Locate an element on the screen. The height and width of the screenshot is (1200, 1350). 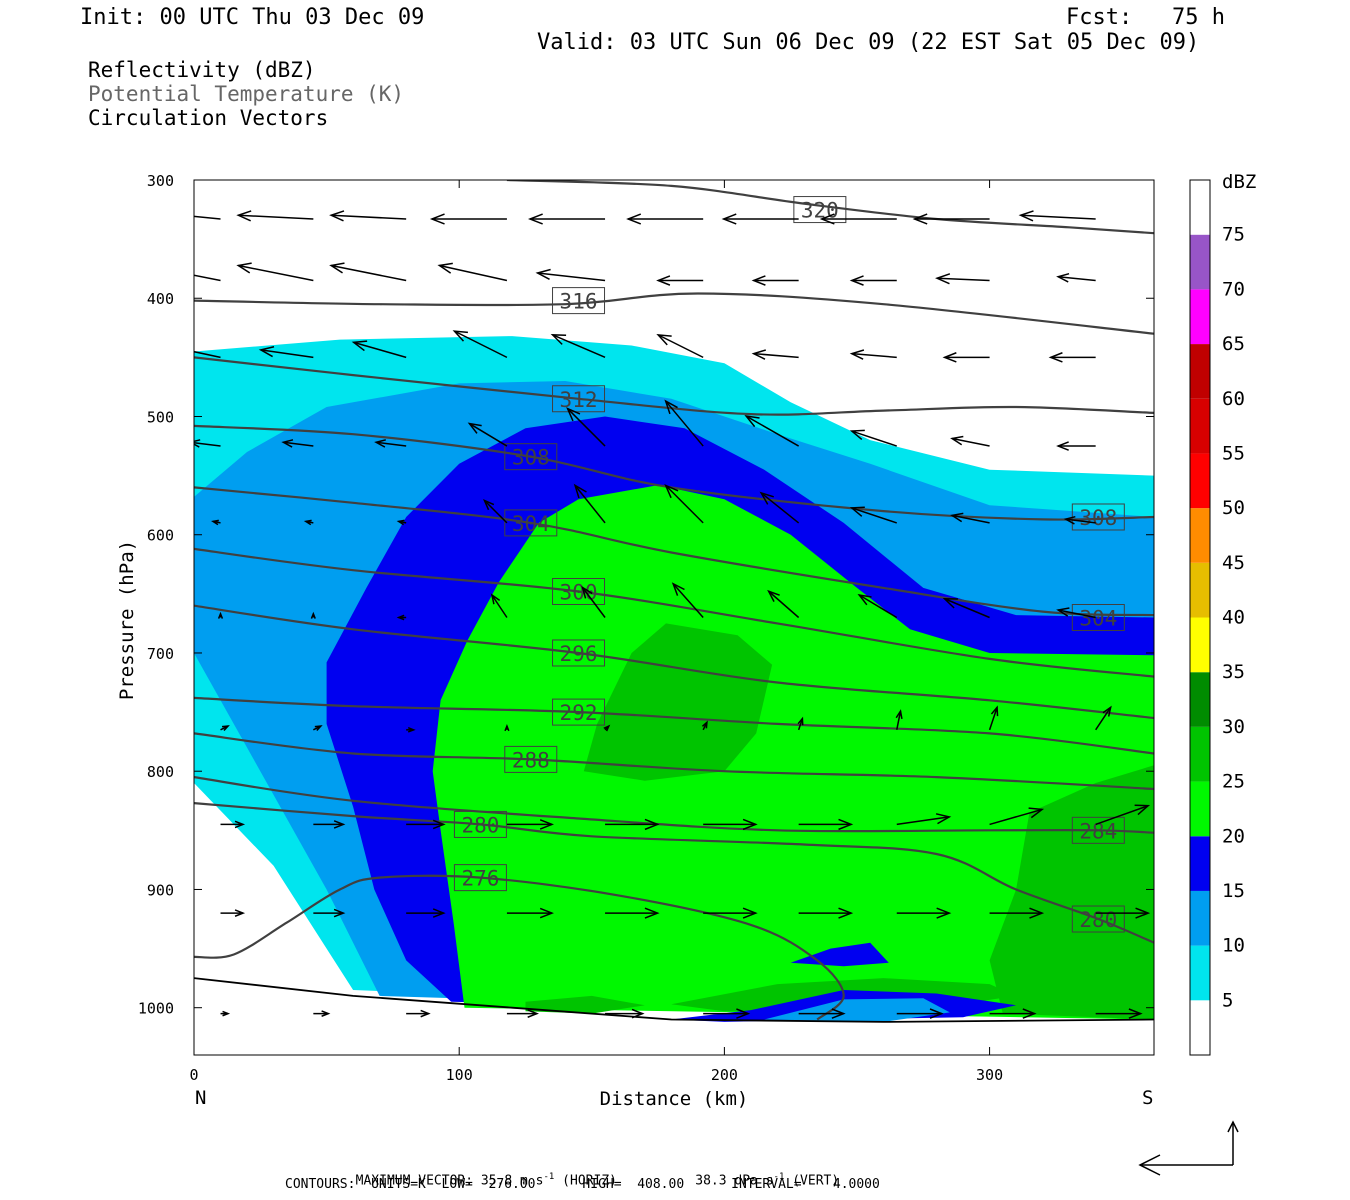
contour-label-288: 288 is located at coordinates (531, 760).